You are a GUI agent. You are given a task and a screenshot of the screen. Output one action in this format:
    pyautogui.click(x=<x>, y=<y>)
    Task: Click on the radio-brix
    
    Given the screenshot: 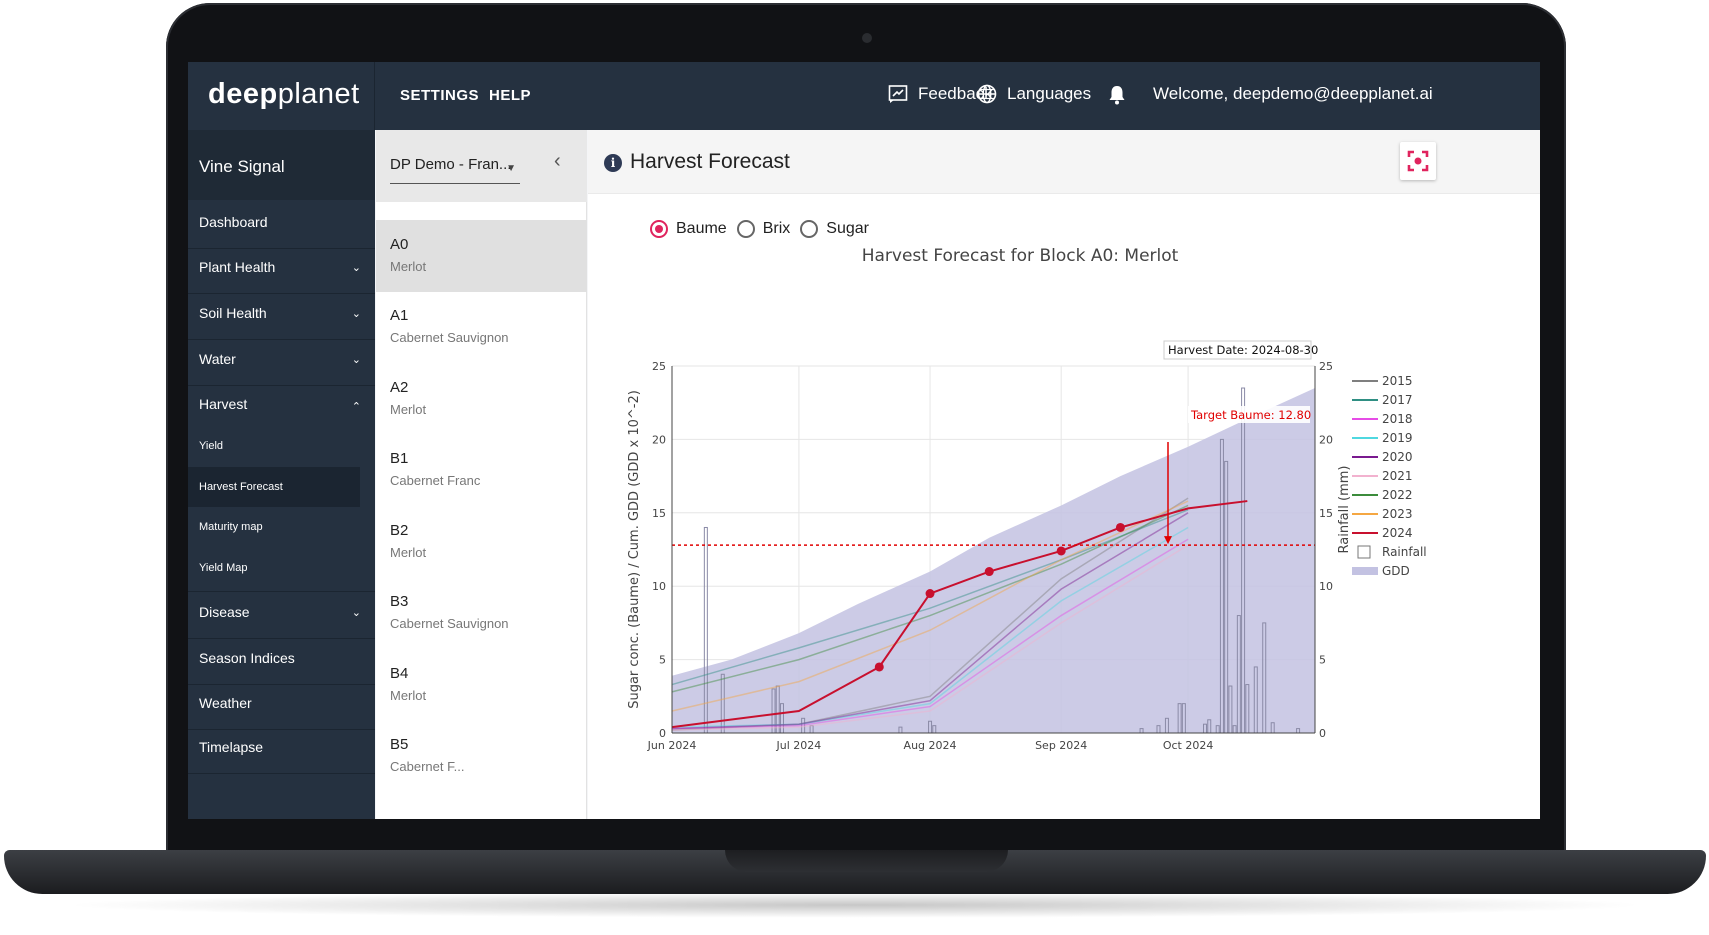 What is the action you would take?
    pyautogui.click(x=745, y=229)
    